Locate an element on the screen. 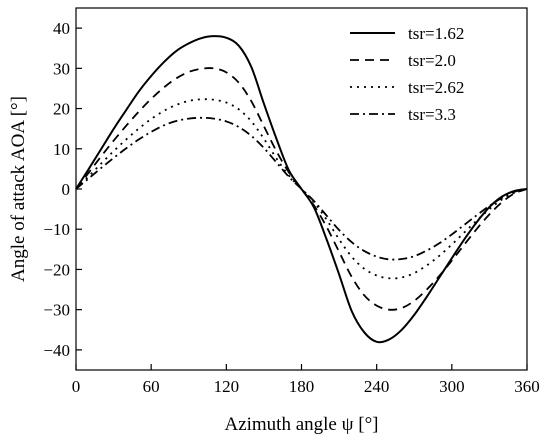 This screenshot has width=550, height=441. legend-label-2: tsr=2.0 is located at coordinates (432, 60).